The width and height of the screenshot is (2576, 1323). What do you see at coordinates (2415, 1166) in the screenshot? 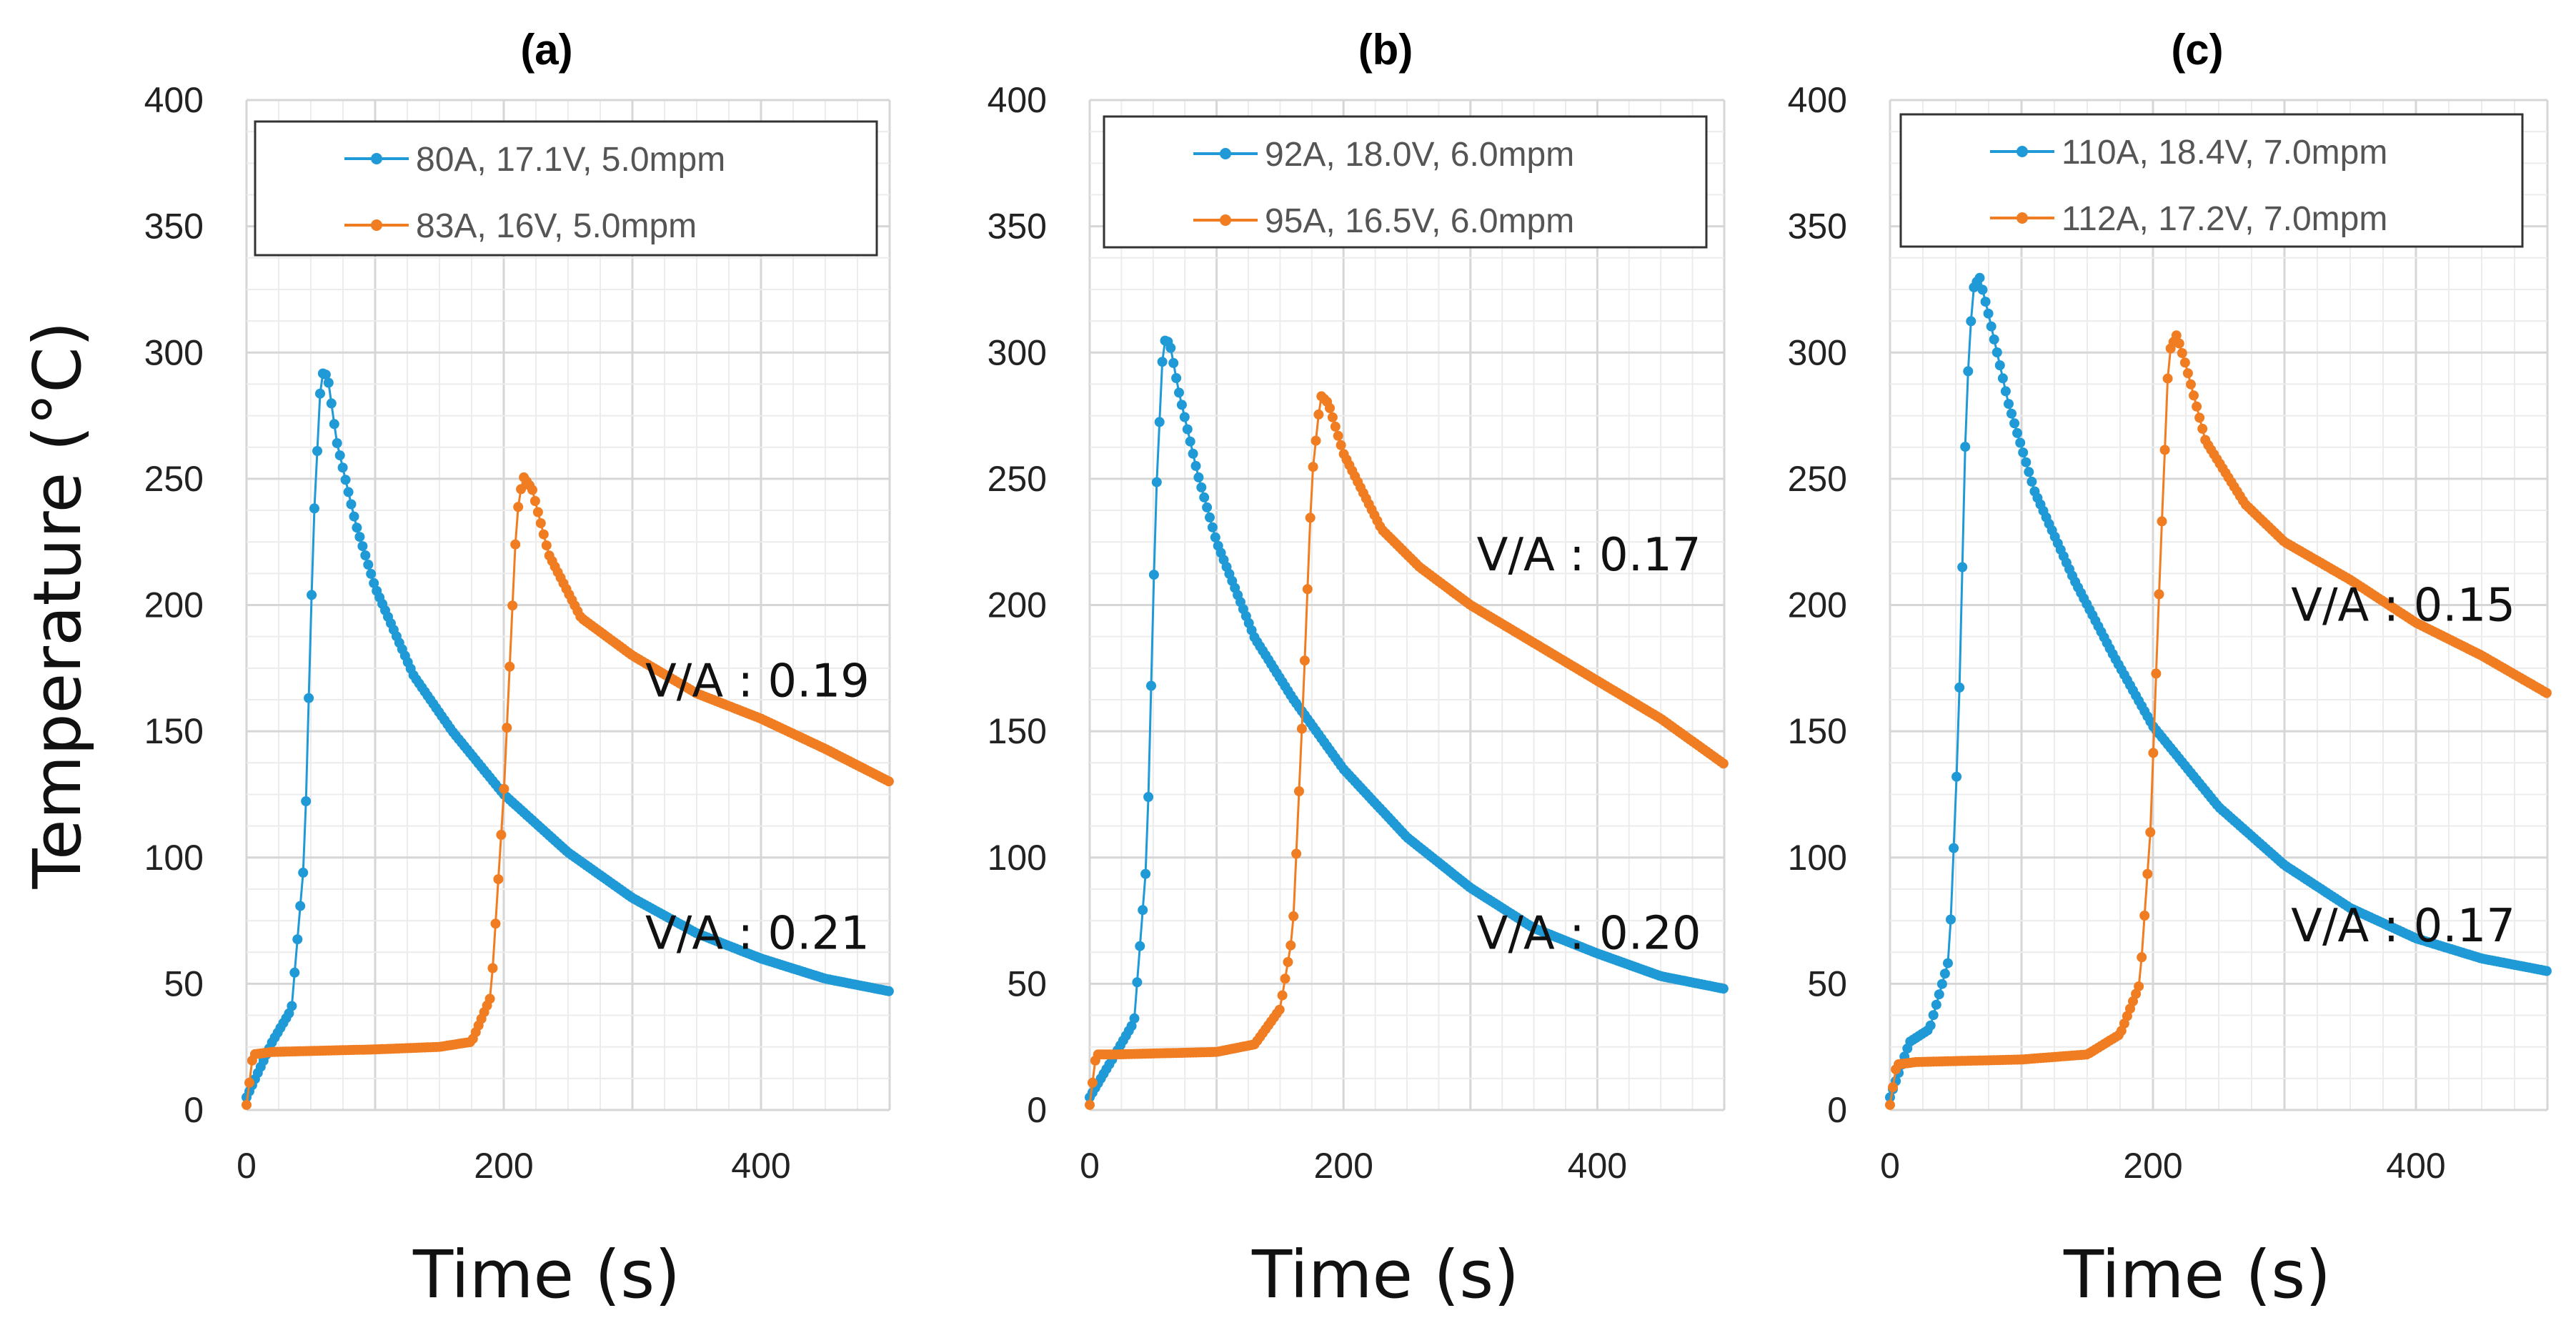
I see `x-tick-label: 400` at bounding box center [2415, 1166].